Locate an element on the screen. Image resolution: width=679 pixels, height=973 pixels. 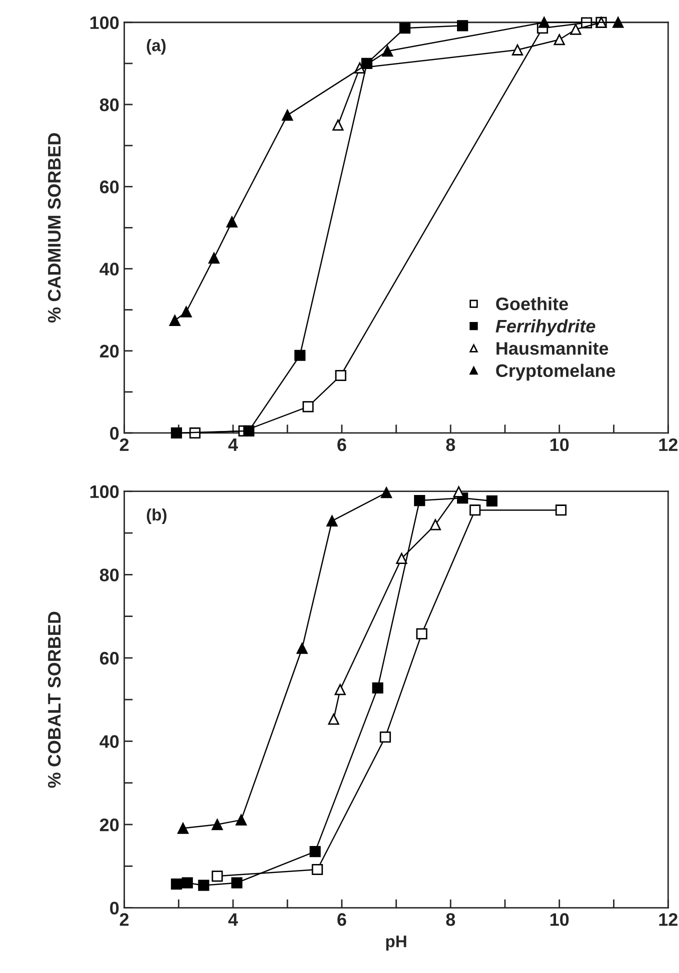
legend-label: Hausmannite is located at coordinates (552, 348).